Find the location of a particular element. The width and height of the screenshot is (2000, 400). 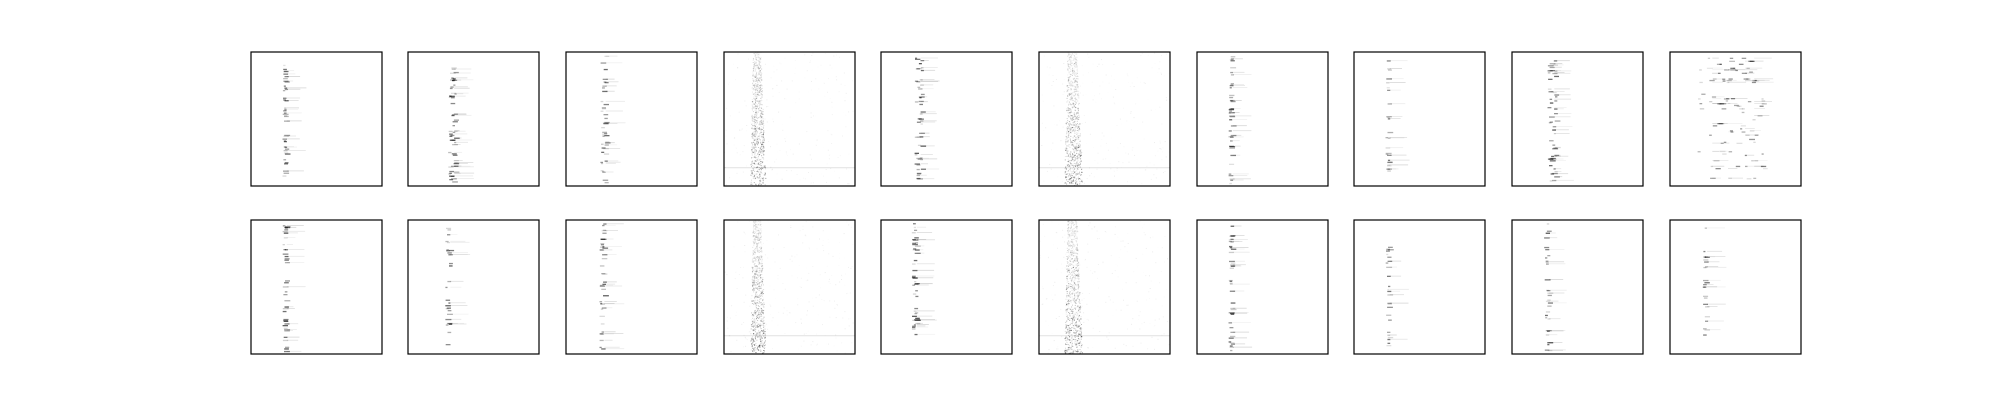

panel-r0-c1 is located at coordinates (473, 119).